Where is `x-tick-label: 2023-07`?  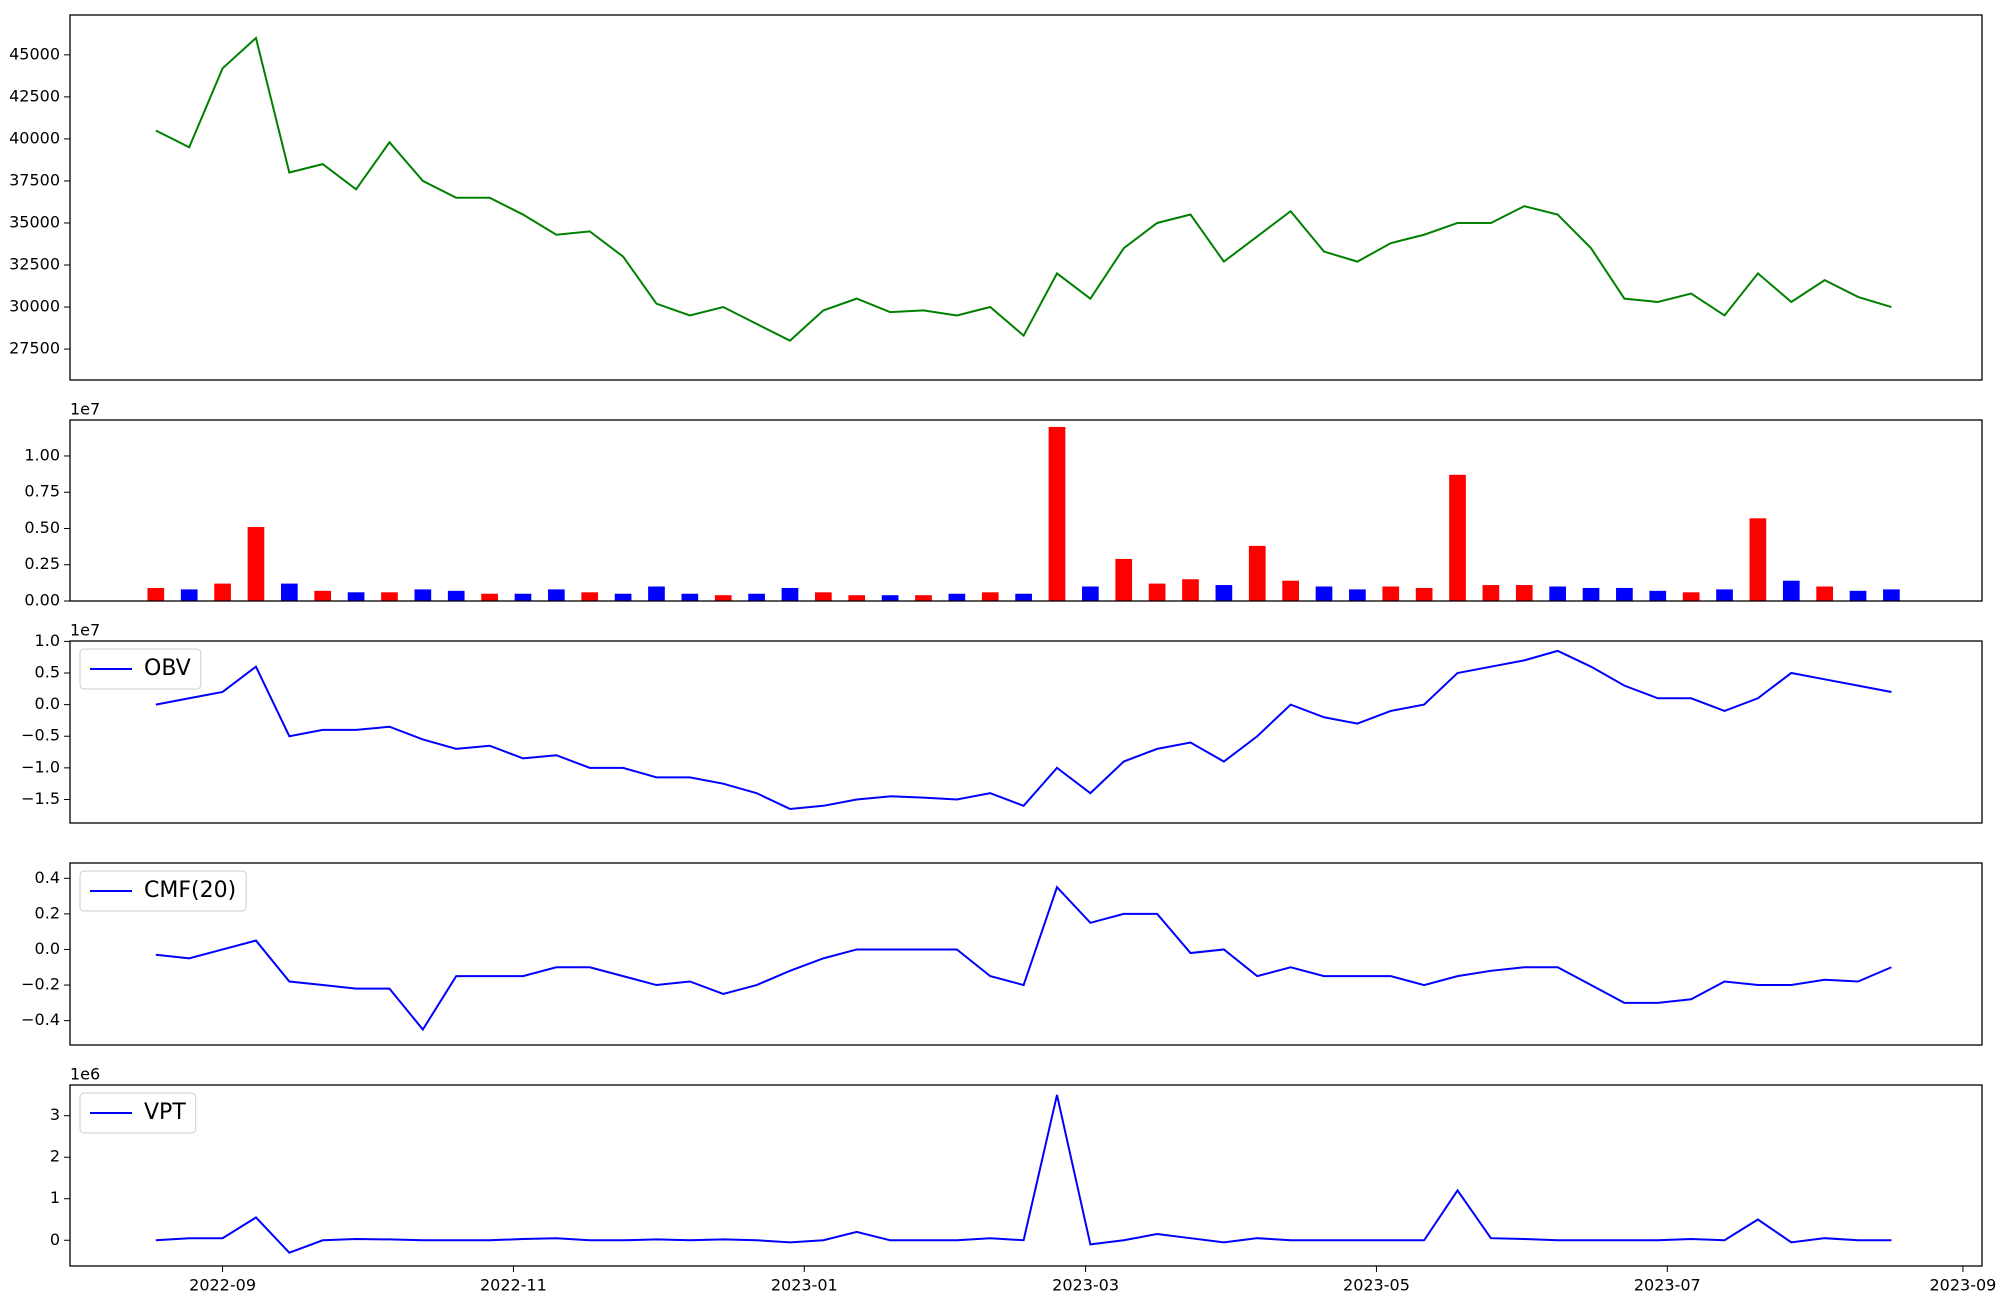
x-tick-label: 2023-07 is located at coordinates (1667, 1285).